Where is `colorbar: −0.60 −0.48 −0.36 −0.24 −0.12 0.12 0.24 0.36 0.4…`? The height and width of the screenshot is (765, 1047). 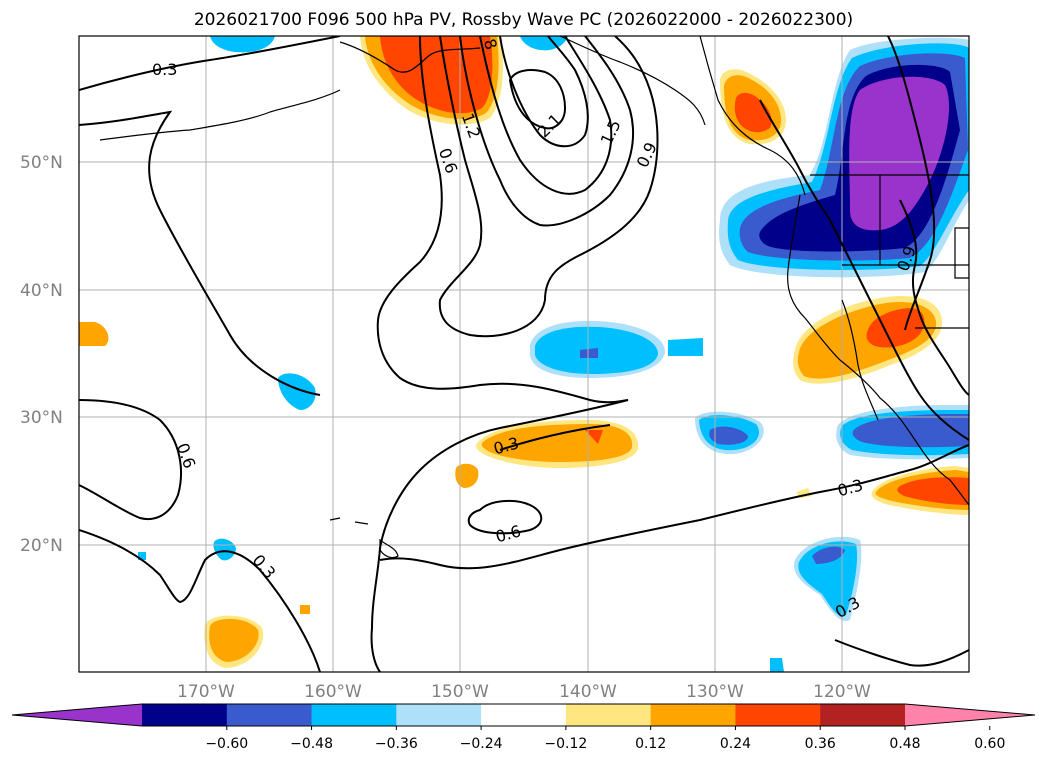
colorbar: −0.60 −0.48 −0.36 −0.24 −0.12 0.12 0.24 0.36 0.4… is located at coordinates (523, 727).